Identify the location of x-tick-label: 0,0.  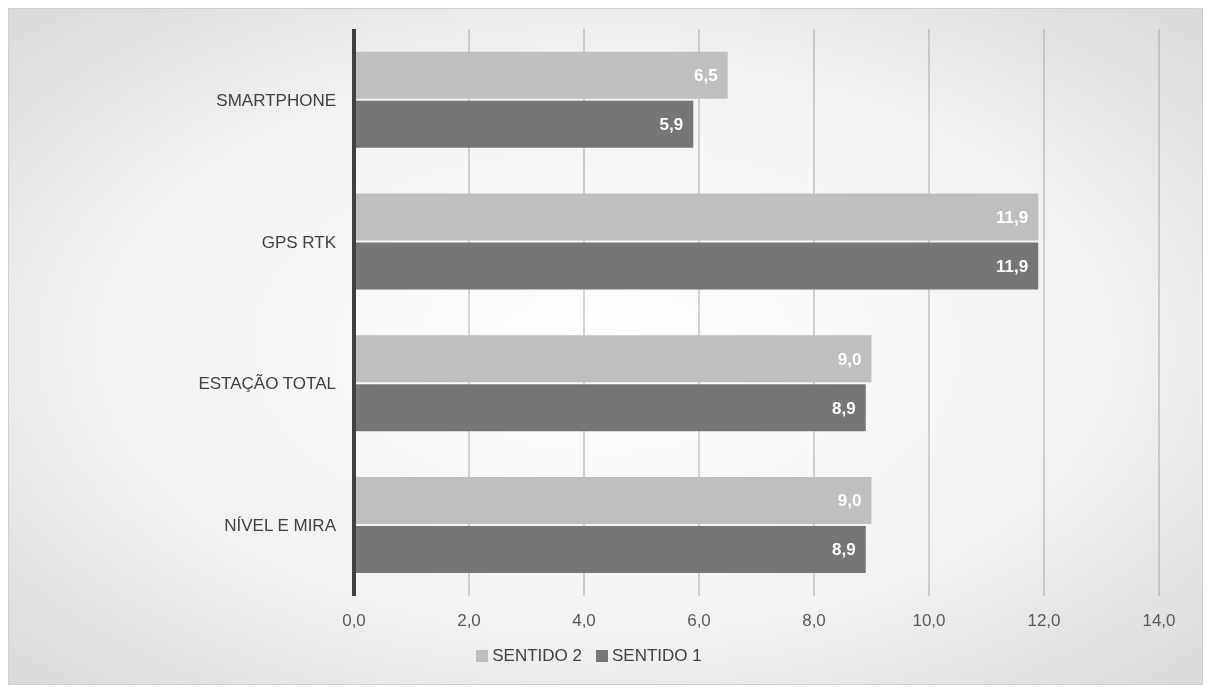
(354, 621).